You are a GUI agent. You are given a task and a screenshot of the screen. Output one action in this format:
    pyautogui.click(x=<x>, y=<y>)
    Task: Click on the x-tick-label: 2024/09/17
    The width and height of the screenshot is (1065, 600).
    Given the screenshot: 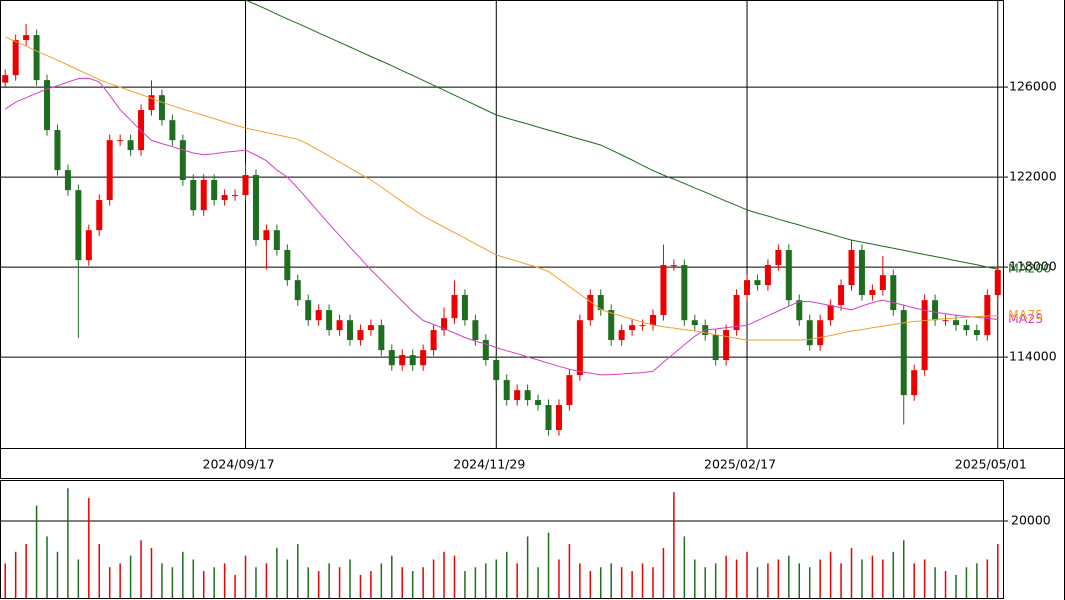 What is the action you would take?
    pyautogui.click(x=239, y=464)
    